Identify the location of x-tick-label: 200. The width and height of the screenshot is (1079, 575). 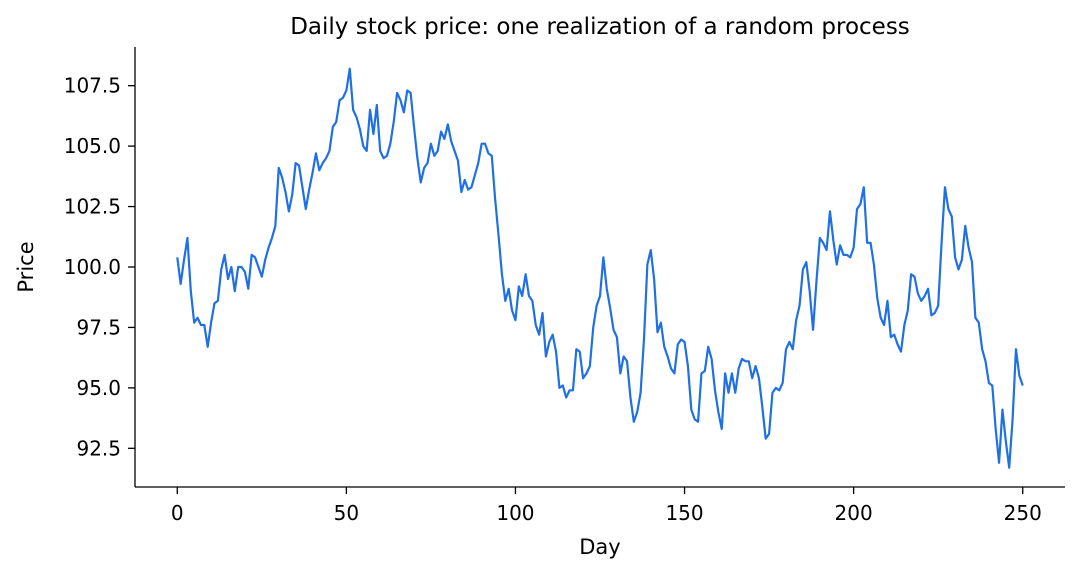
(854, 513).